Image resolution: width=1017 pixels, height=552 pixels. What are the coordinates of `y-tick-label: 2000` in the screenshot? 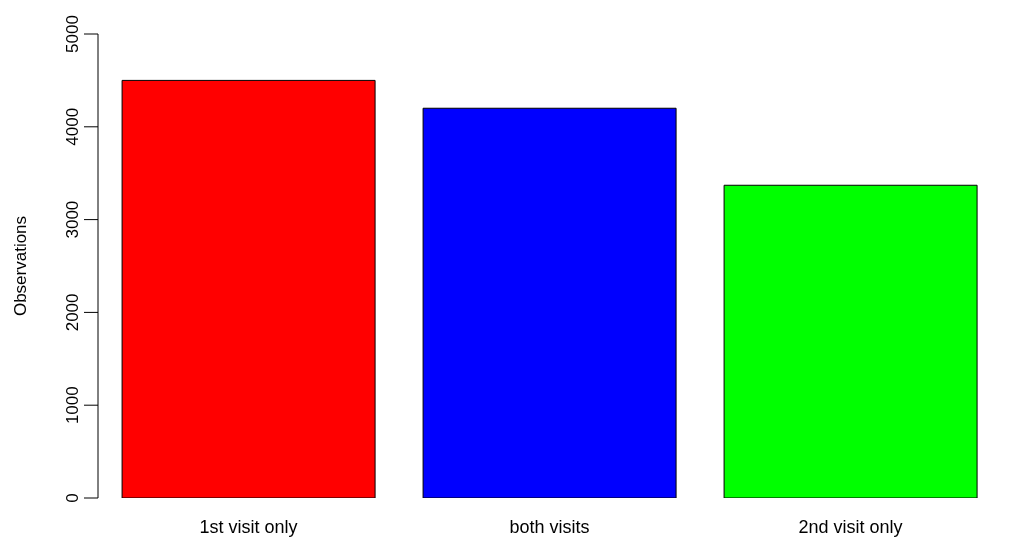 It's located at (72, 312).